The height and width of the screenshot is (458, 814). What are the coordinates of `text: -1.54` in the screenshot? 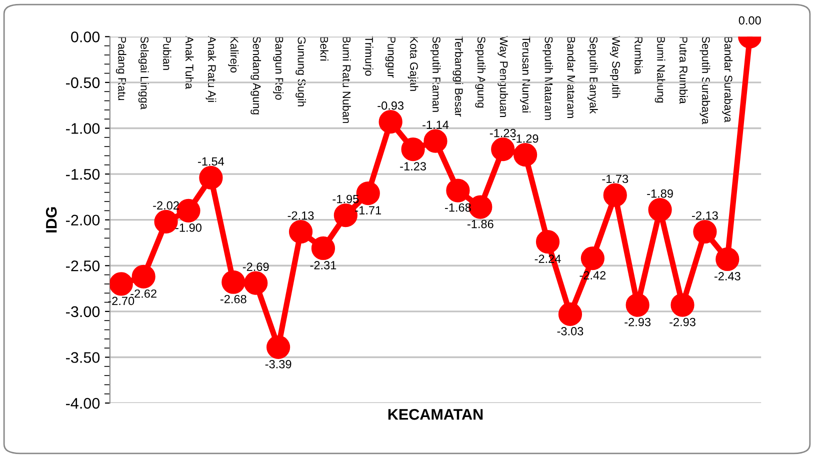 It's located at (211, 161).